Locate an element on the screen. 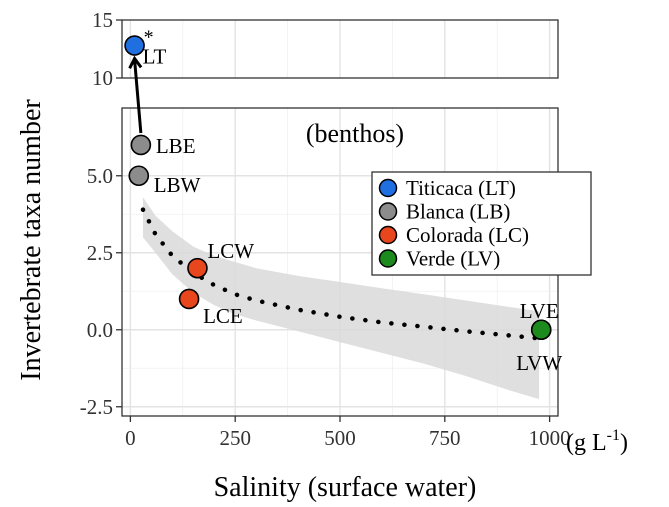 This screenshot has height=507, width=669. benthos-annotation: (benthos) is located at coordinates (355, 133).